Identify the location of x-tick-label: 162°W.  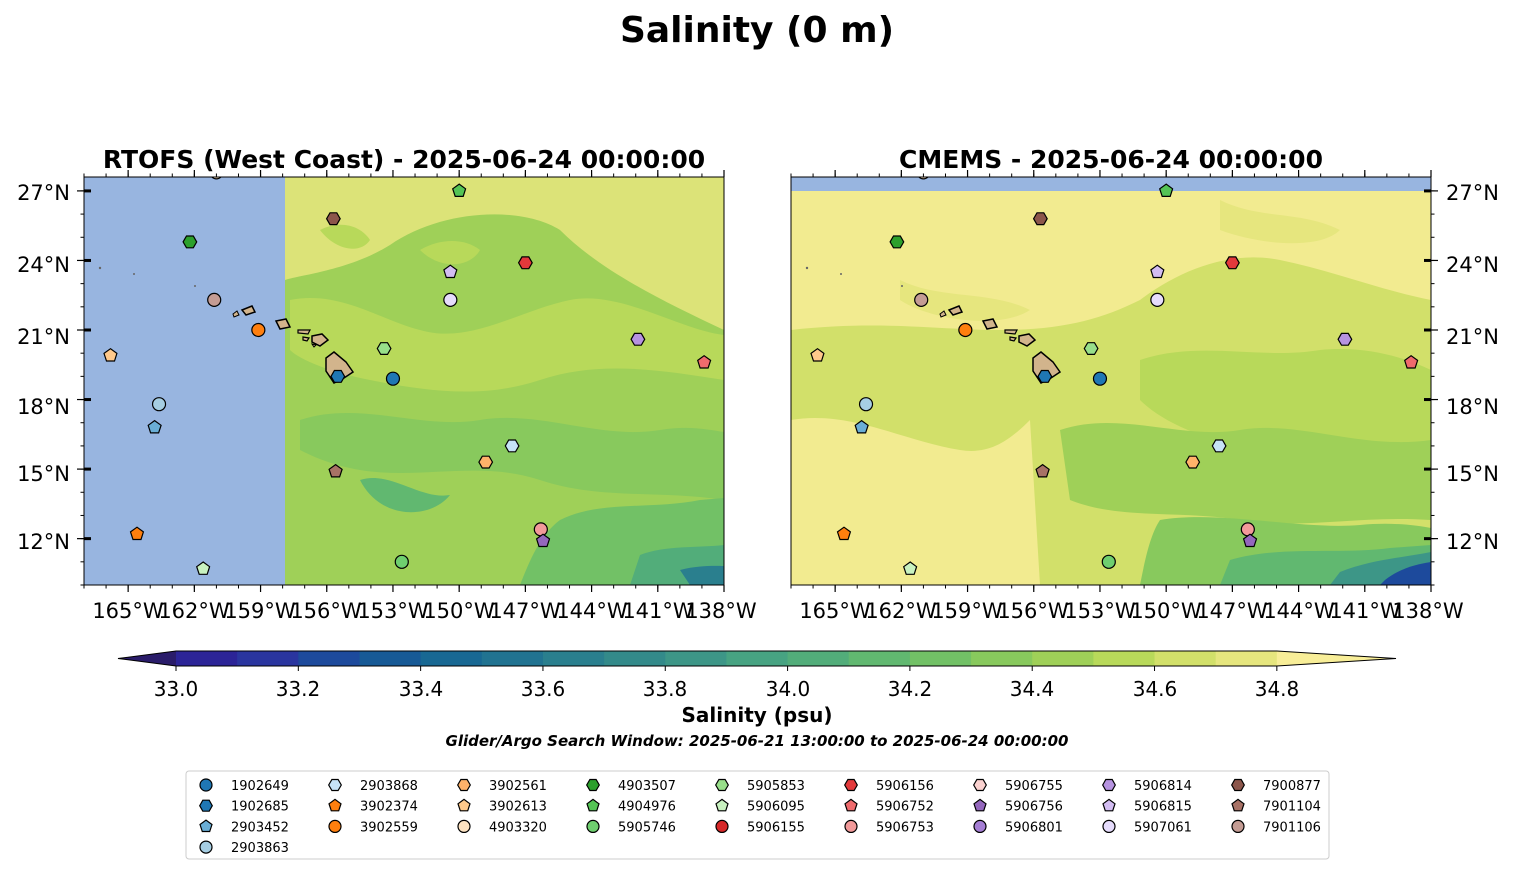
(194, 611).